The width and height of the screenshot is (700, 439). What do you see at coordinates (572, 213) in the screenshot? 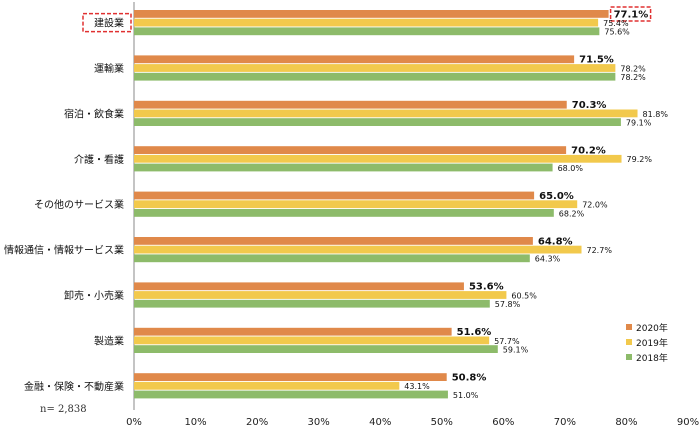
I see `data-label-2018-4: 68.2%` at bounding box center [572, 213].